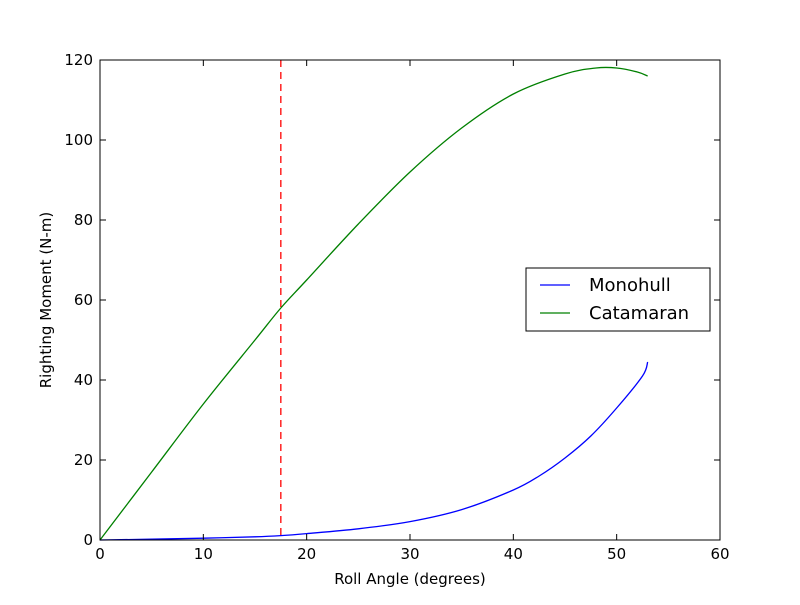 This screenshot has height=605, width=800. Describe the element at coordinates (410, 579) in the screenshot. I see `x-axis-title: Roll Angle (degrees)` at that location.